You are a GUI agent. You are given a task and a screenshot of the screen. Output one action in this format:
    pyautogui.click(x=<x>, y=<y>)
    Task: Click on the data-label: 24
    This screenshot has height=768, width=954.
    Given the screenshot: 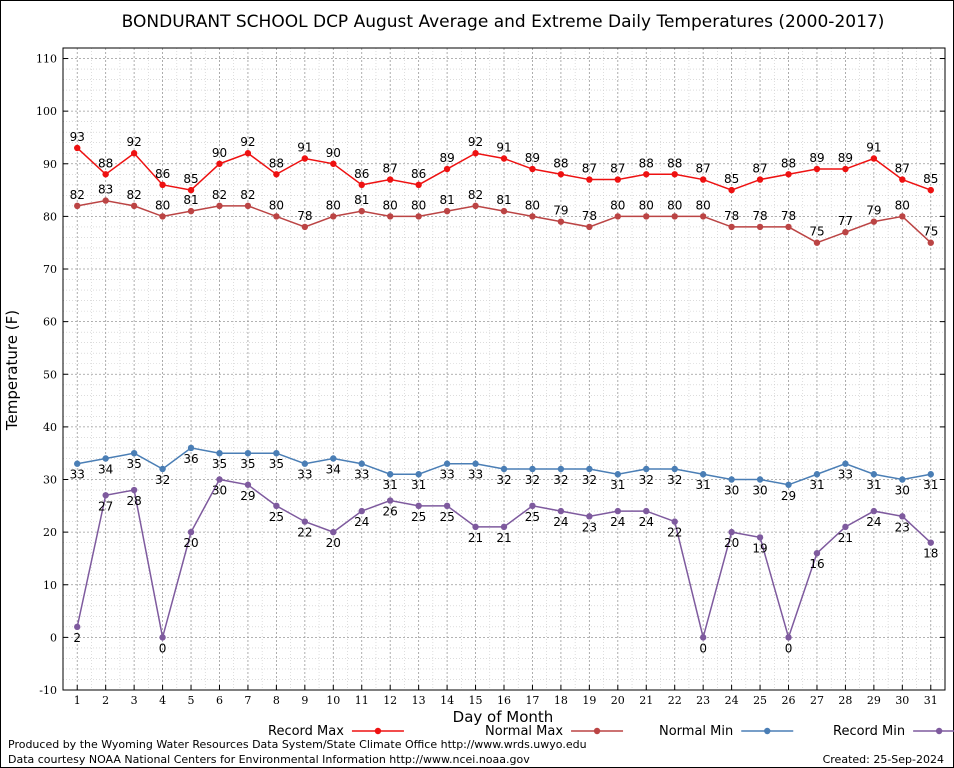 What is the action you would take?
    pyautogui.click(x=646, y=522)
    